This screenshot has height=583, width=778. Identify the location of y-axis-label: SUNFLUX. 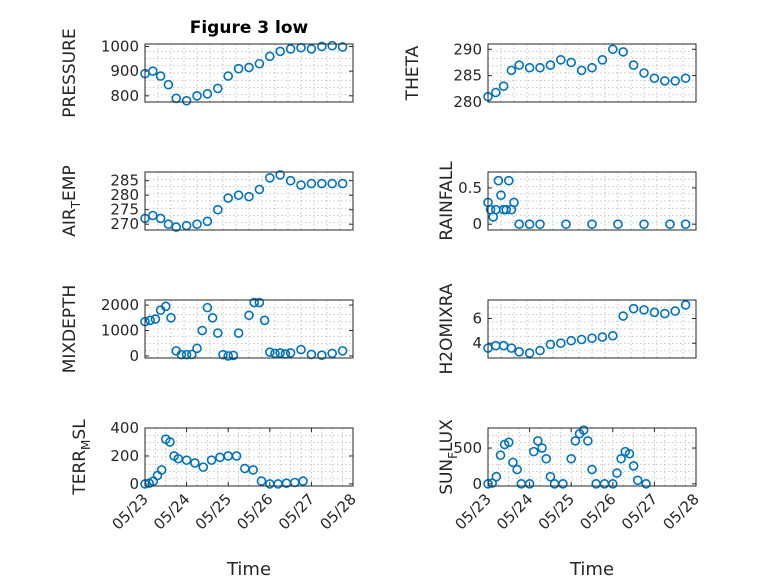
(448, 457).